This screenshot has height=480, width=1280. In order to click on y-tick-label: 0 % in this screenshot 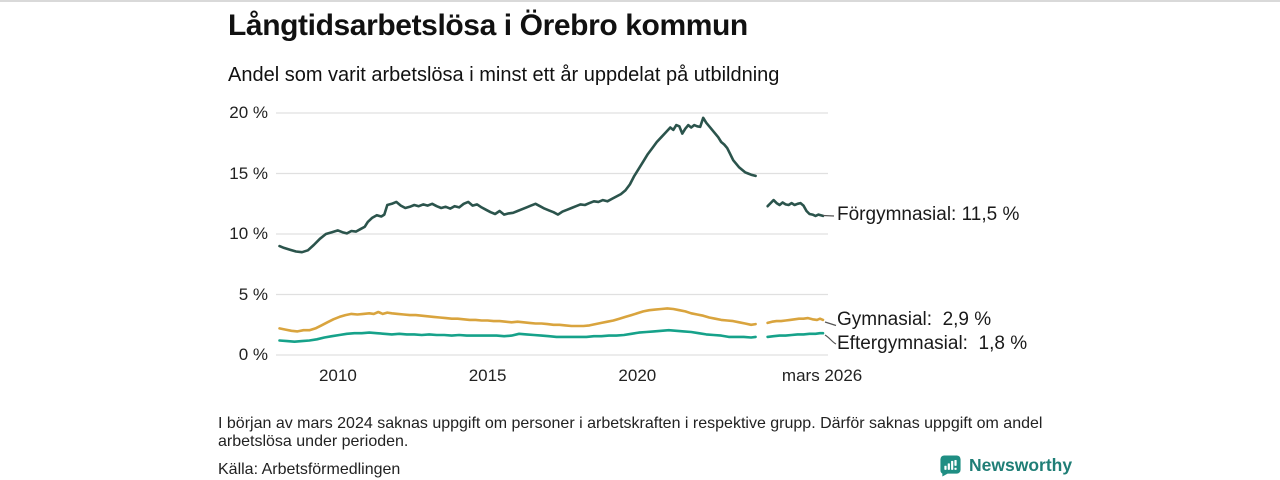, I will do `click(253, 354)`.